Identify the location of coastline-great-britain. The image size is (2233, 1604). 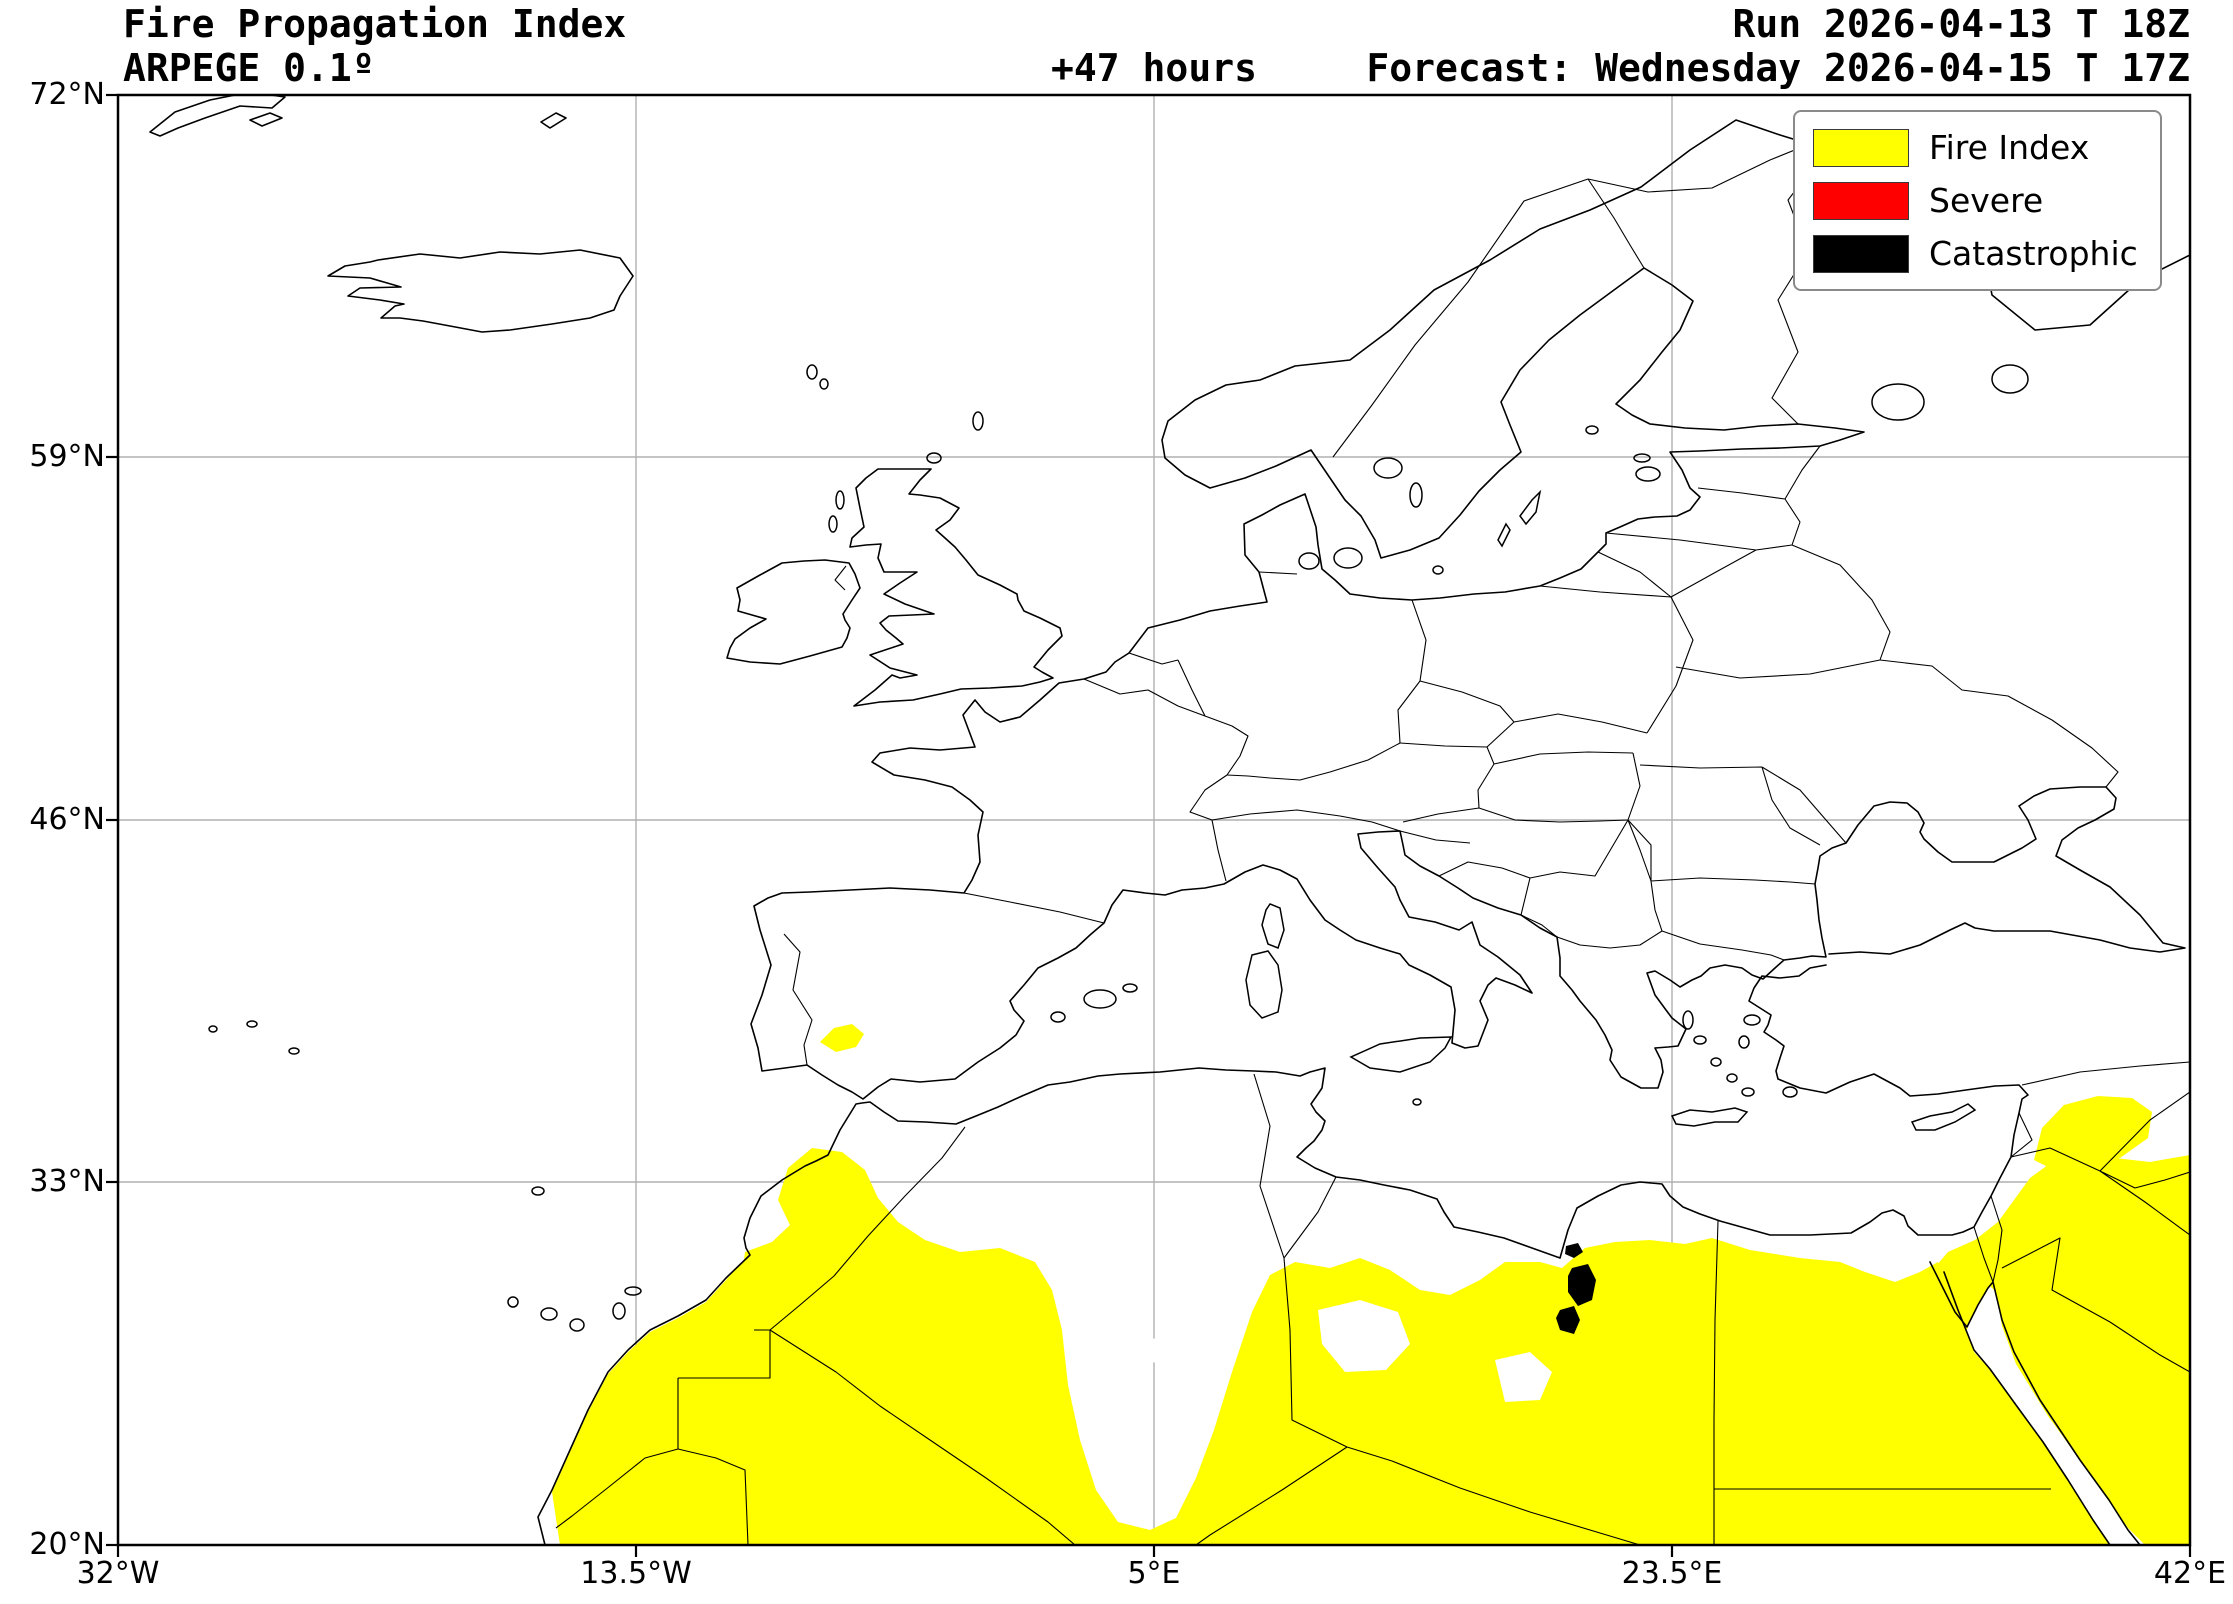
(956, 587).